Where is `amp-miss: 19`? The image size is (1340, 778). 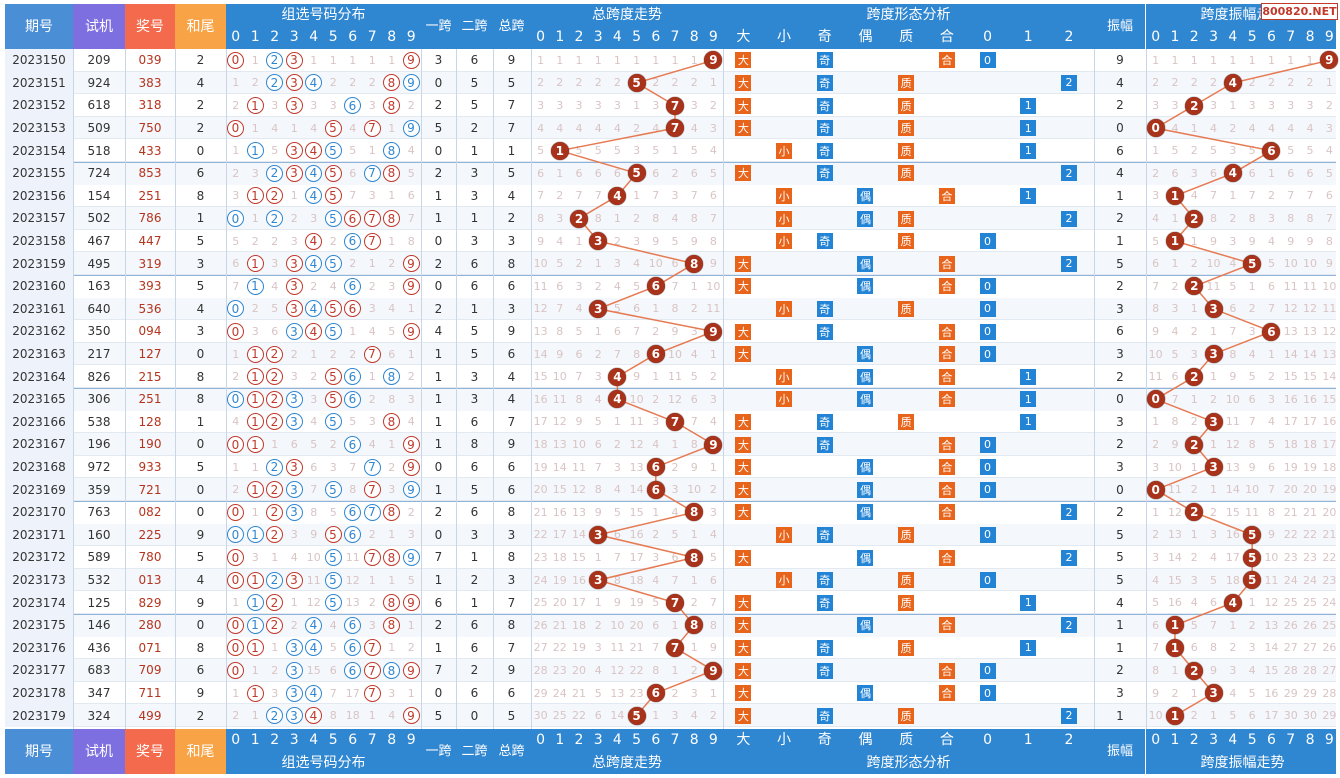
amp-miss: 19 is located at coordinates (1329, 490).